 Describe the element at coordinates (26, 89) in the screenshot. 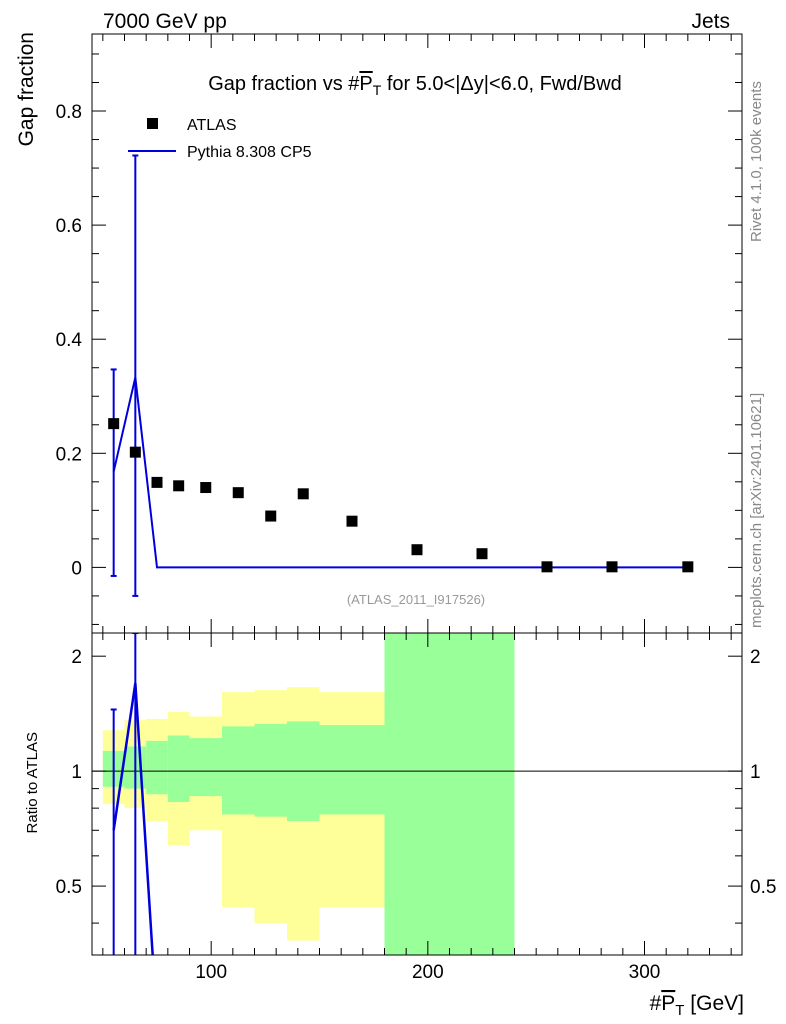

I see `y-axis-label: Gap fraction` at that location.